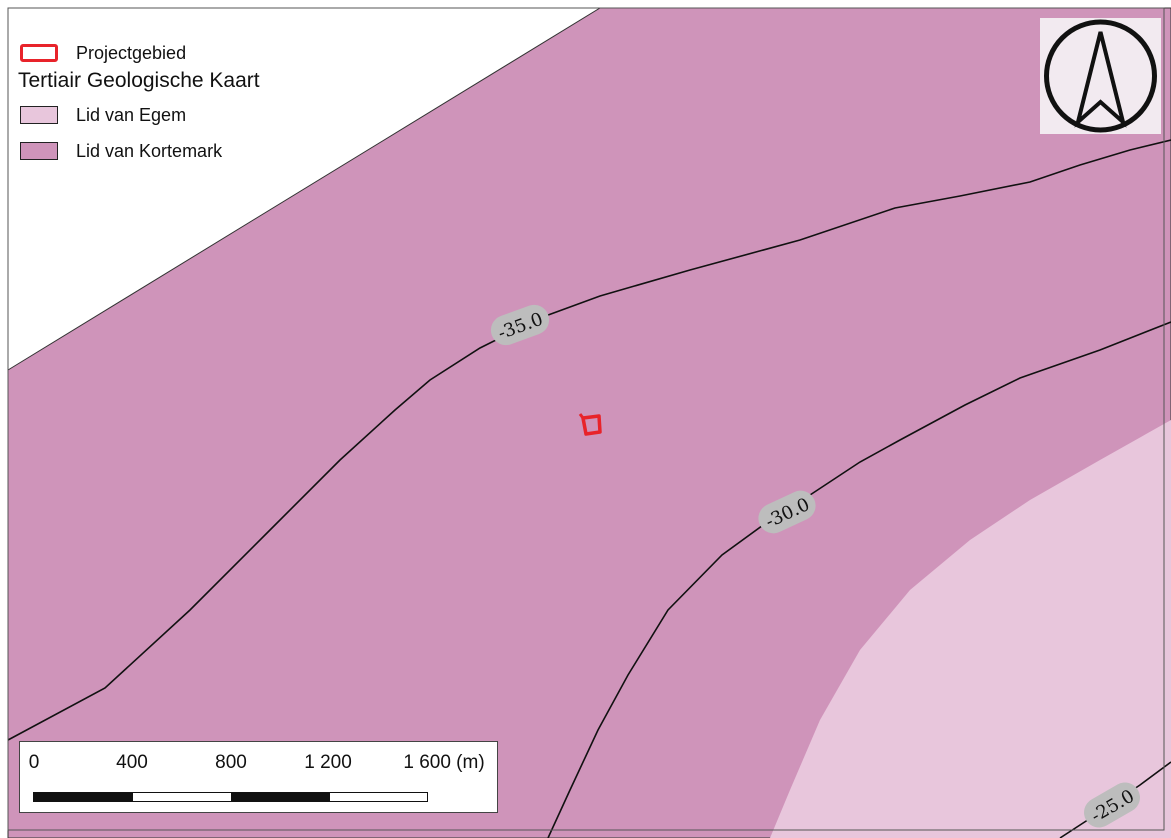 This screenshot has width=1171, height=838. I want to click on legend-item-project-area: Projectgebied, so click(139, 53).